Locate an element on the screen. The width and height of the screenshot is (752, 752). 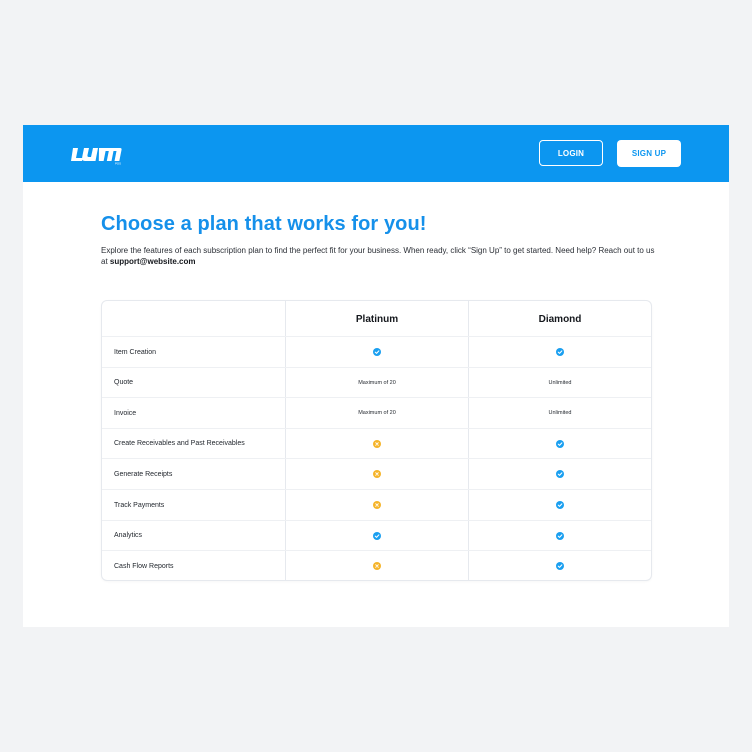
feature-label: Invoice is located at coordinates (125, 413).